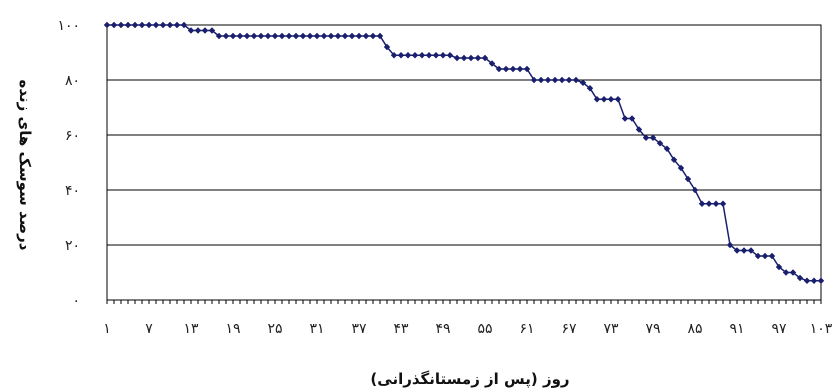  What do you see at coordinates (76, 301) in the screenshot?
I see `y-tick-label: ۰` at bounding box center [76, 301].